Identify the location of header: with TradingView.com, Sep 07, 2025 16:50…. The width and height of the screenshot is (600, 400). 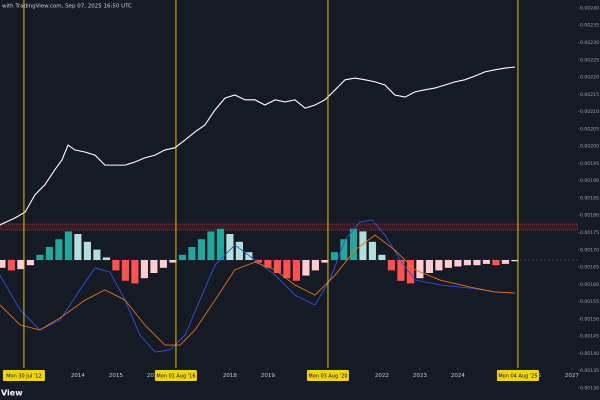
(67, 7).